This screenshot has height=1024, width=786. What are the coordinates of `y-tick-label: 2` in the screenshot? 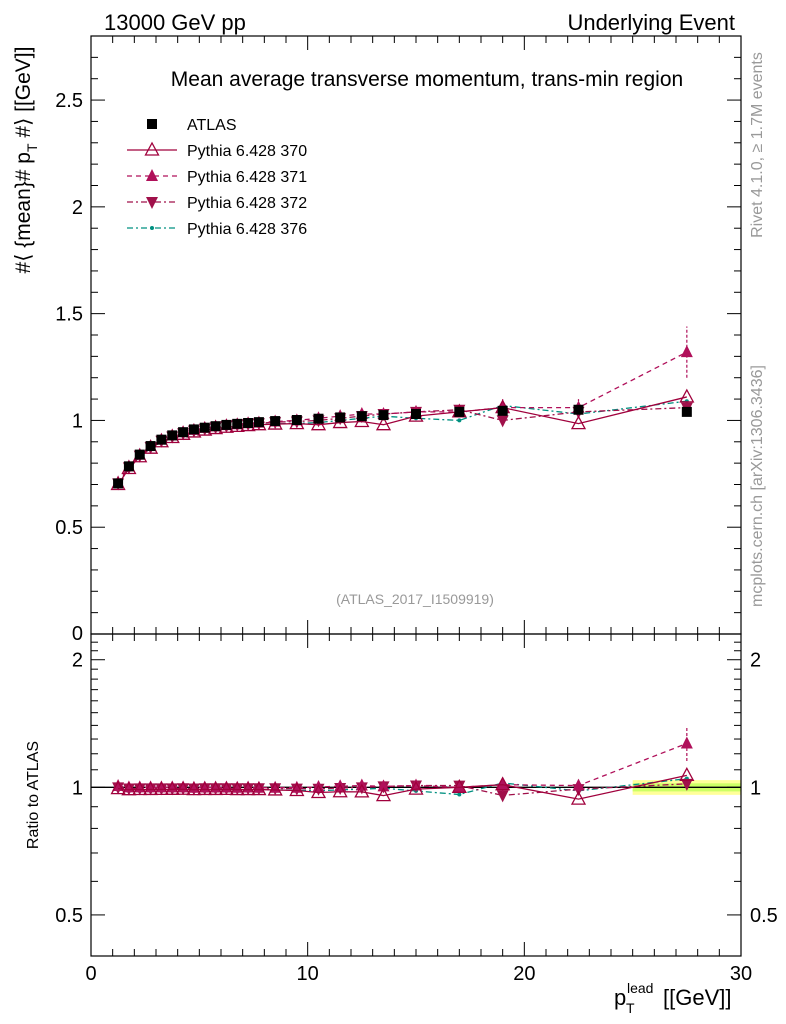 It's located at (77, 208).